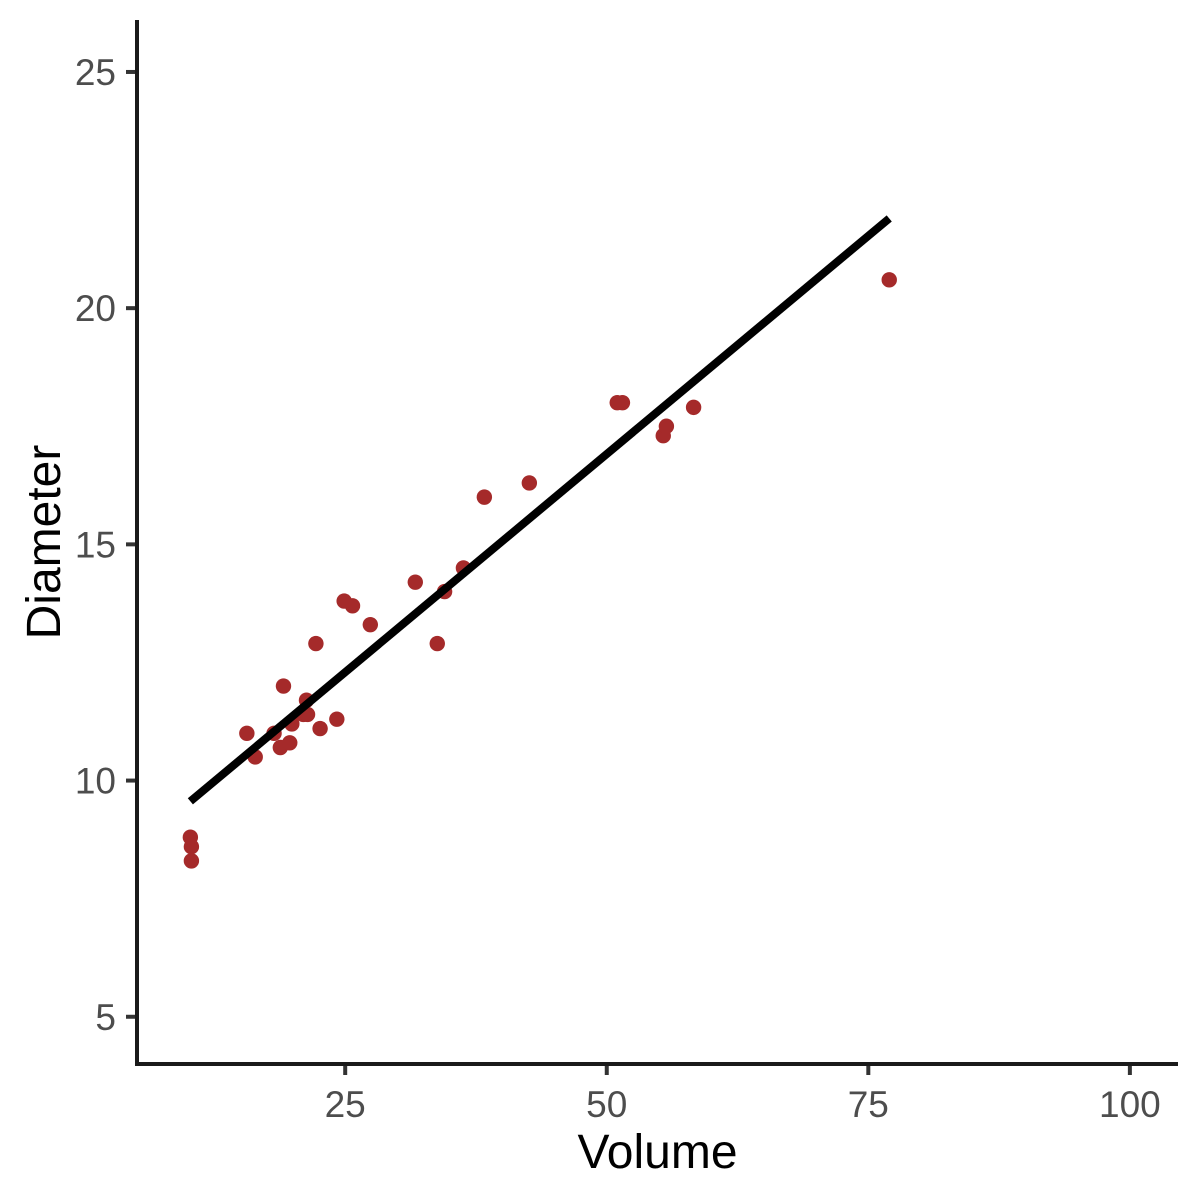  Describe the element at coordinates (95, 72) in the screenshot. I see `y-tick-label: 25` at that location.